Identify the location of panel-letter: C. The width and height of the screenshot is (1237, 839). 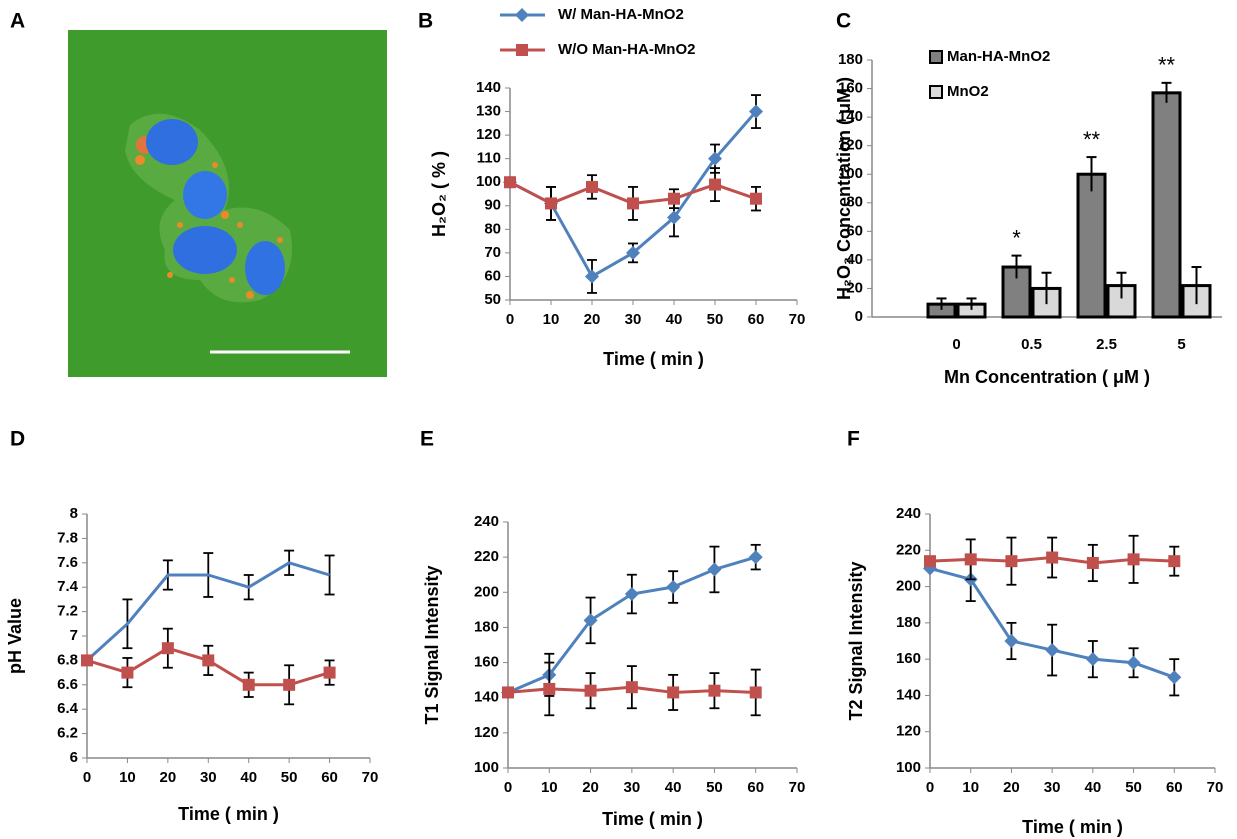
(843, 21).